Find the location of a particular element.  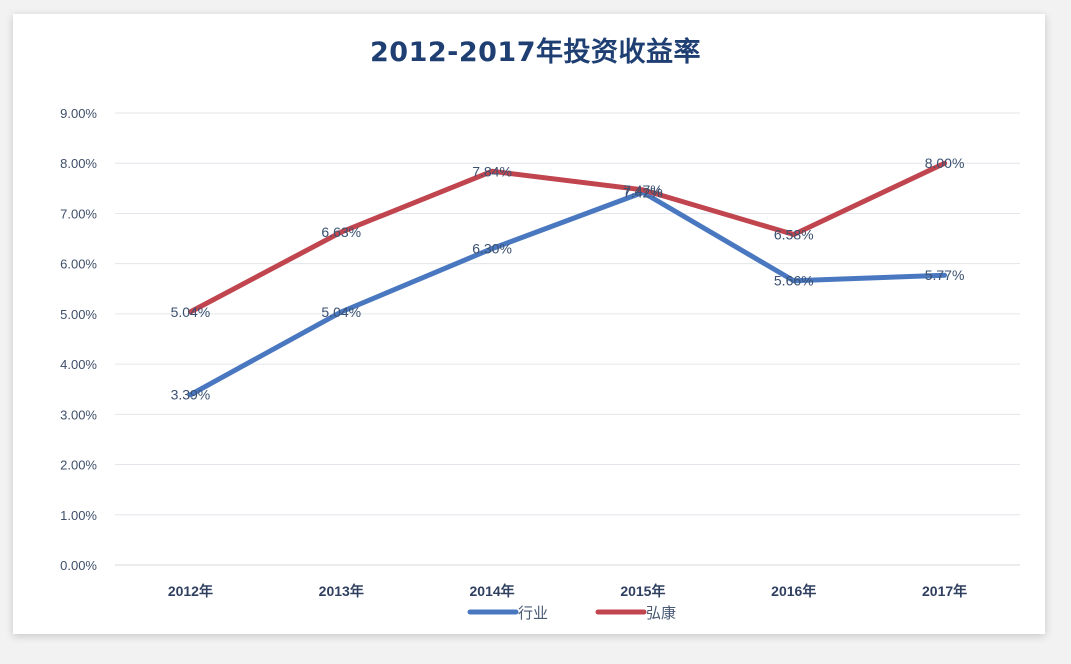

x-tick-label: 2013年 is located at coordinates (341, 591).